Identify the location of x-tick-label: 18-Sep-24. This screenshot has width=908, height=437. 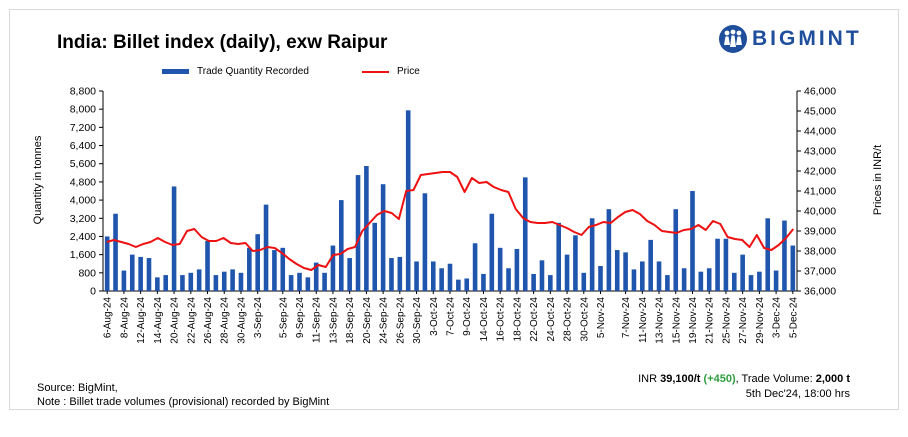
(350, 320).